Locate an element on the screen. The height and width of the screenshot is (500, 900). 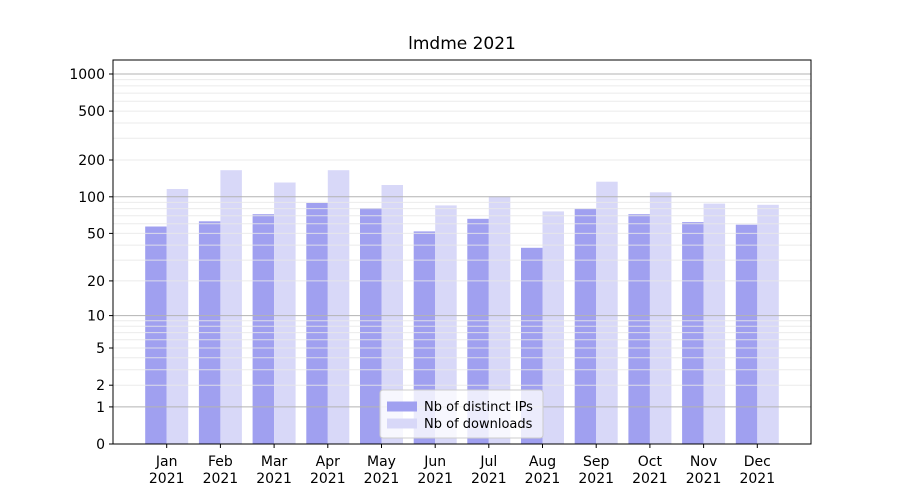
y-tick-label-20: 20 is located at coordinates (96, 282).